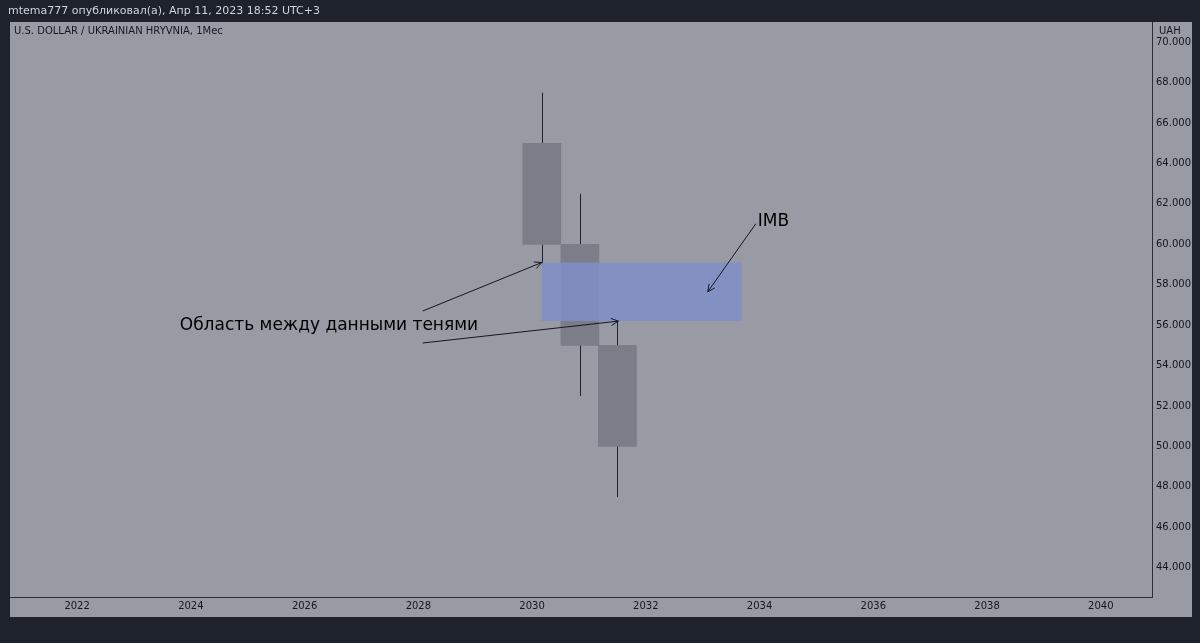 This screenshot has width=1200, height=643. I want to click on x-tick-label: 2040, so click(1101, 605).